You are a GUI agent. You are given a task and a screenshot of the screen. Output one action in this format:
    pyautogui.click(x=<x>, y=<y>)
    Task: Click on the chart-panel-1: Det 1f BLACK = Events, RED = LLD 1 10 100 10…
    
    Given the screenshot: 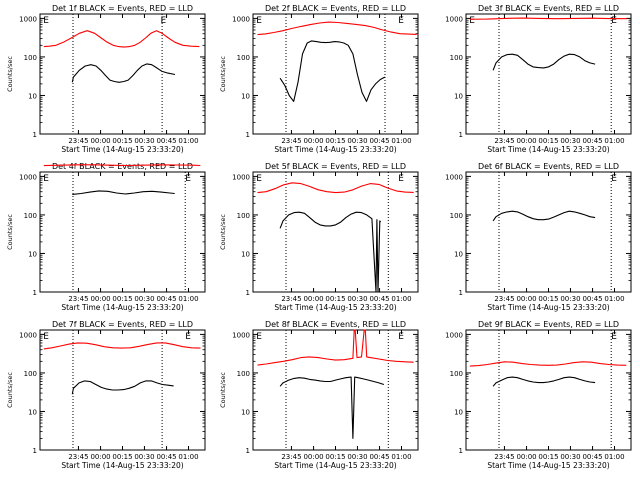 What is the action you would take?
    pyautogui.click(x=106, y=79)
    